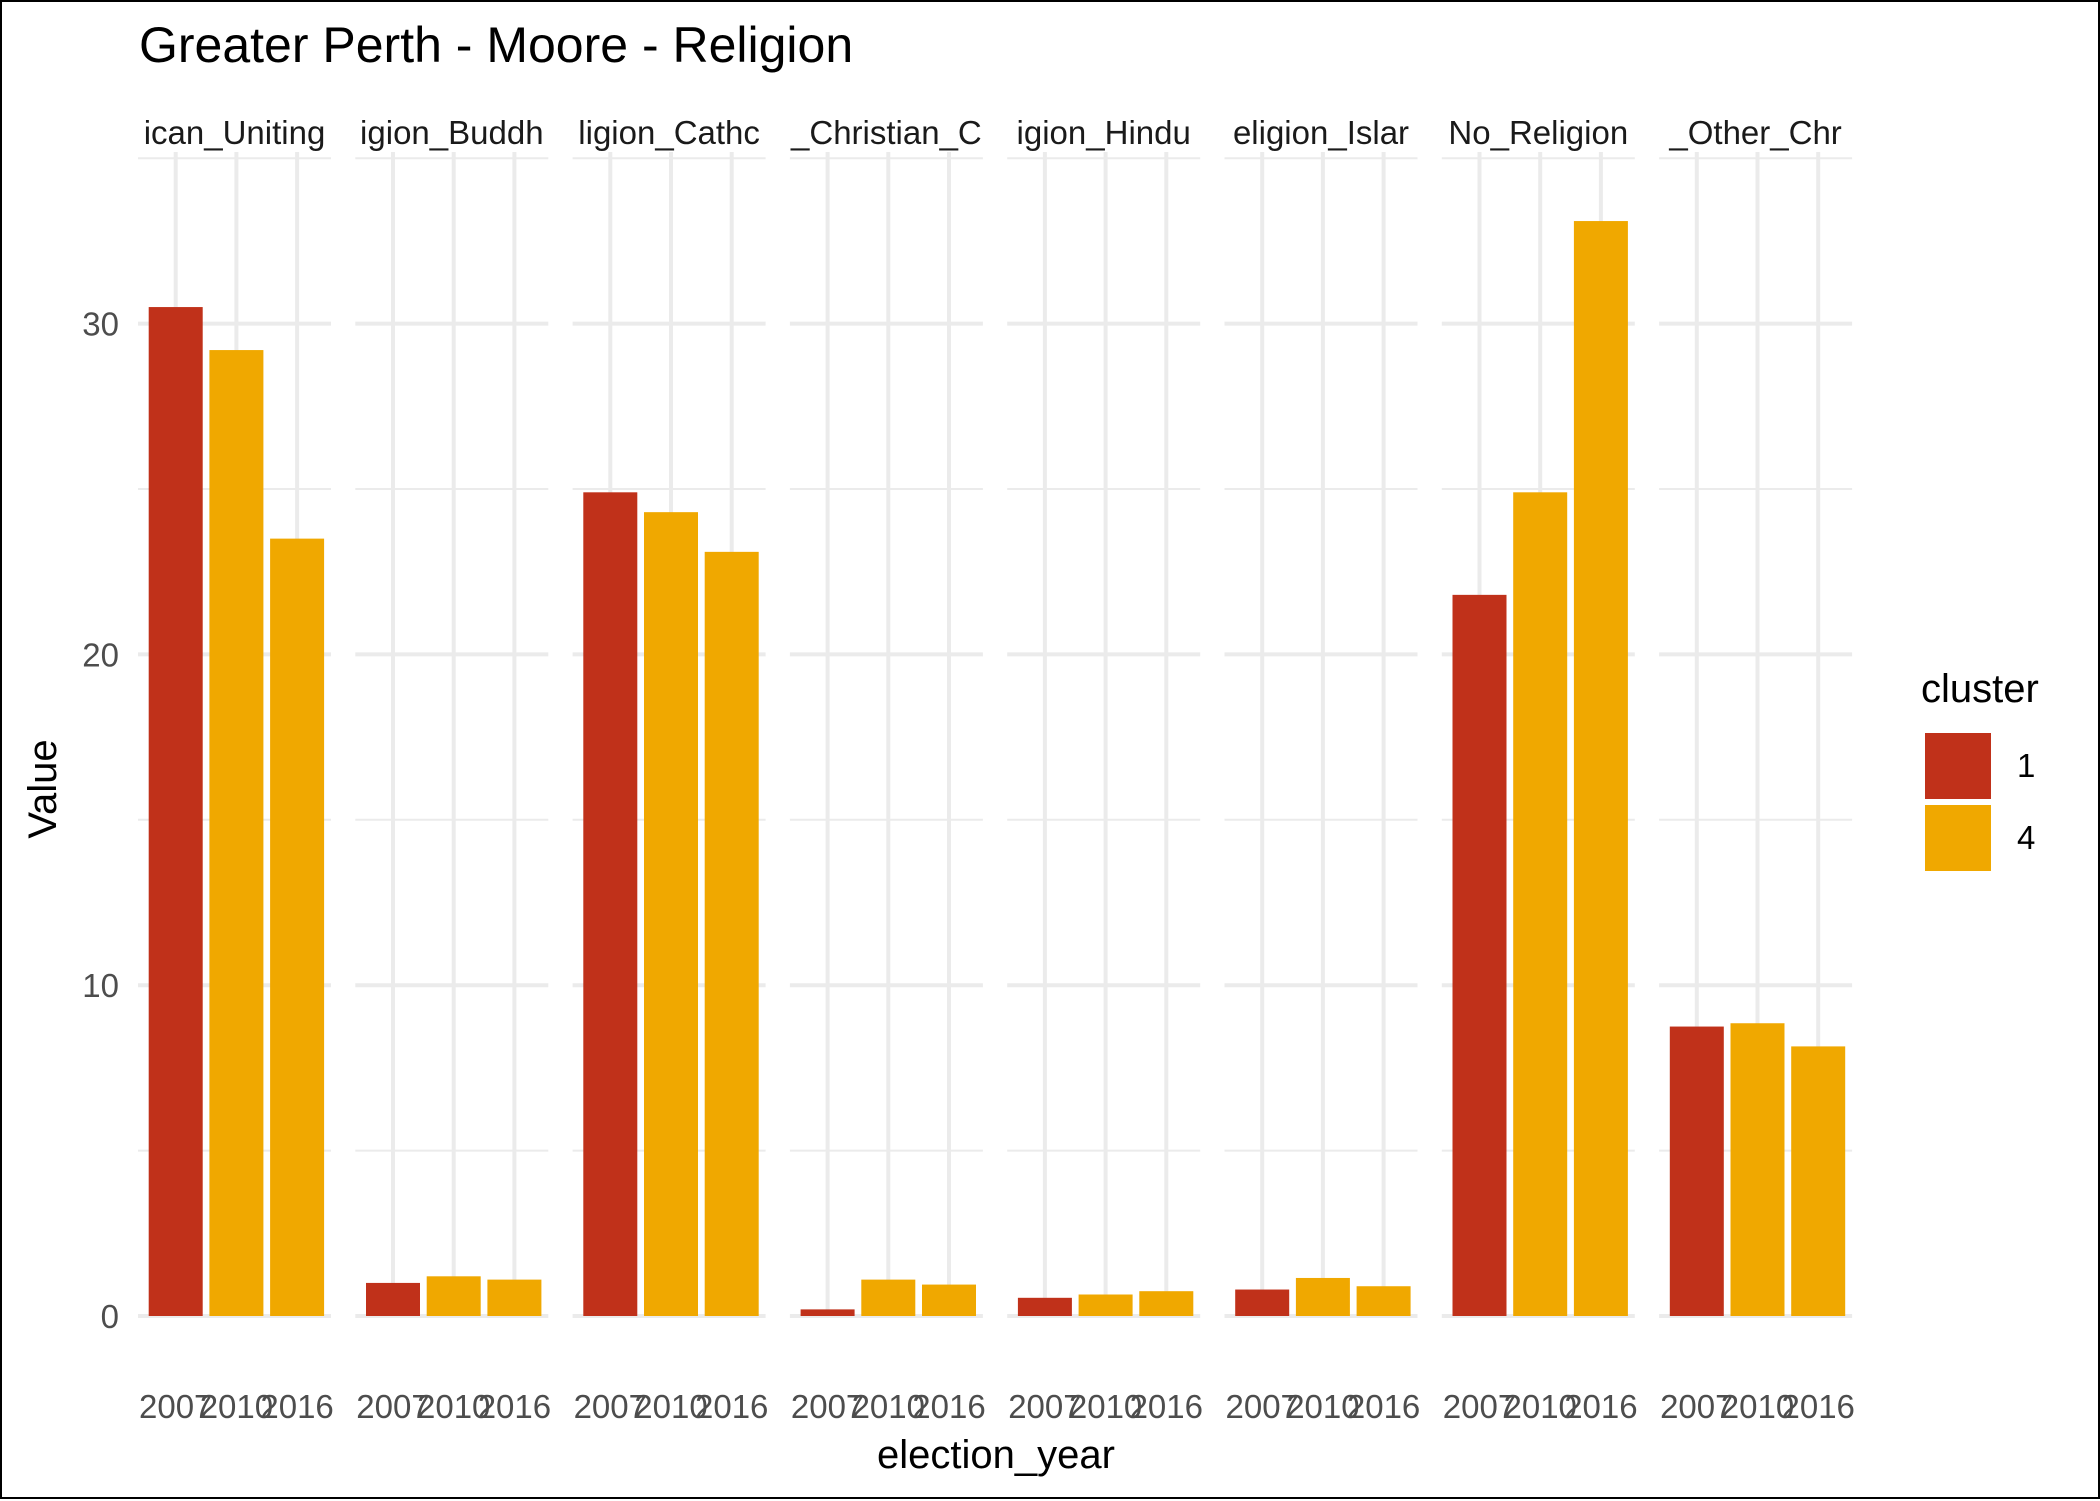  What do you see at coordinates (949, 1300) in the screenshot?
I see `bar-4-2016` at bounding box center [949, 1300].